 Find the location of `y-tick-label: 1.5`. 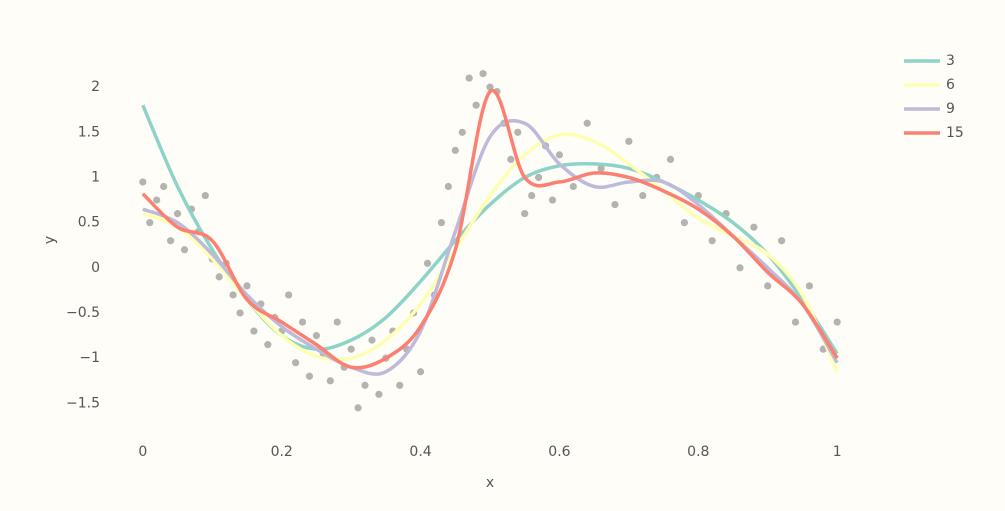

y-tick-label: 1.5 is located at coordinates (89, 132).